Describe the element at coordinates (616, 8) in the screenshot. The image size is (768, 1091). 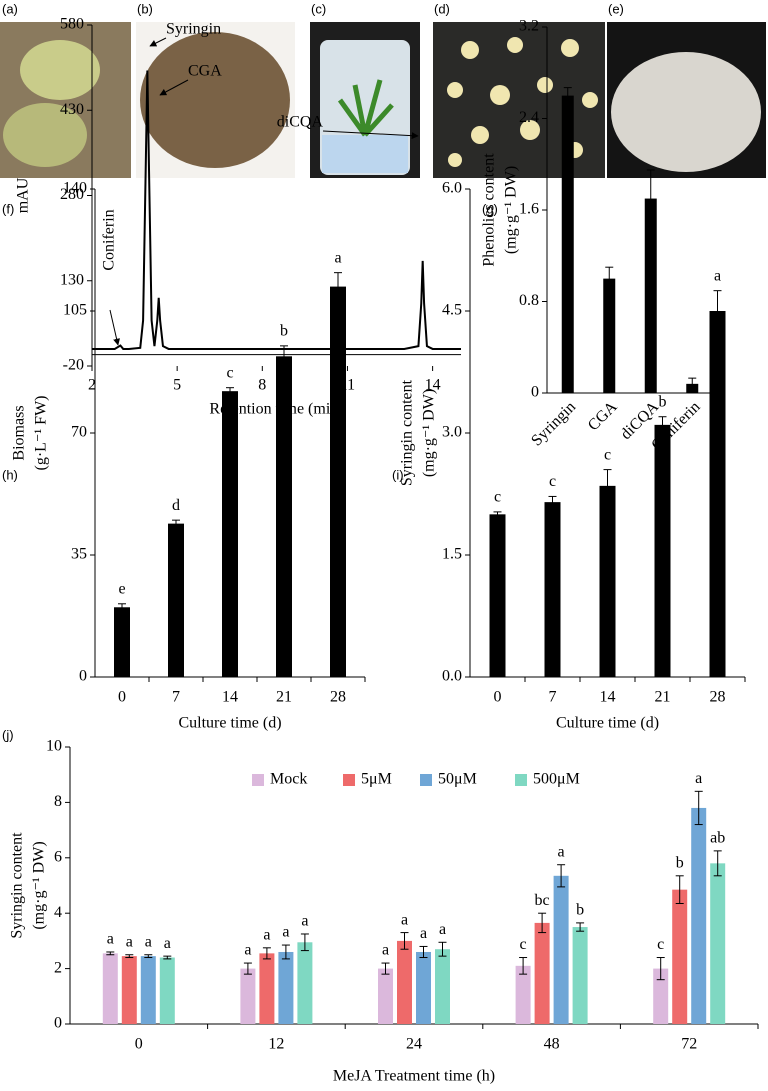
I see `panel-label: (e)` at that location.